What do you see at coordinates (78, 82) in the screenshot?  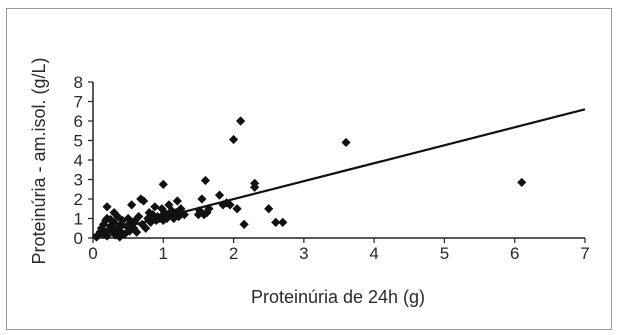 I see `y-tick-label: 8` at bounding box center [78, 82].